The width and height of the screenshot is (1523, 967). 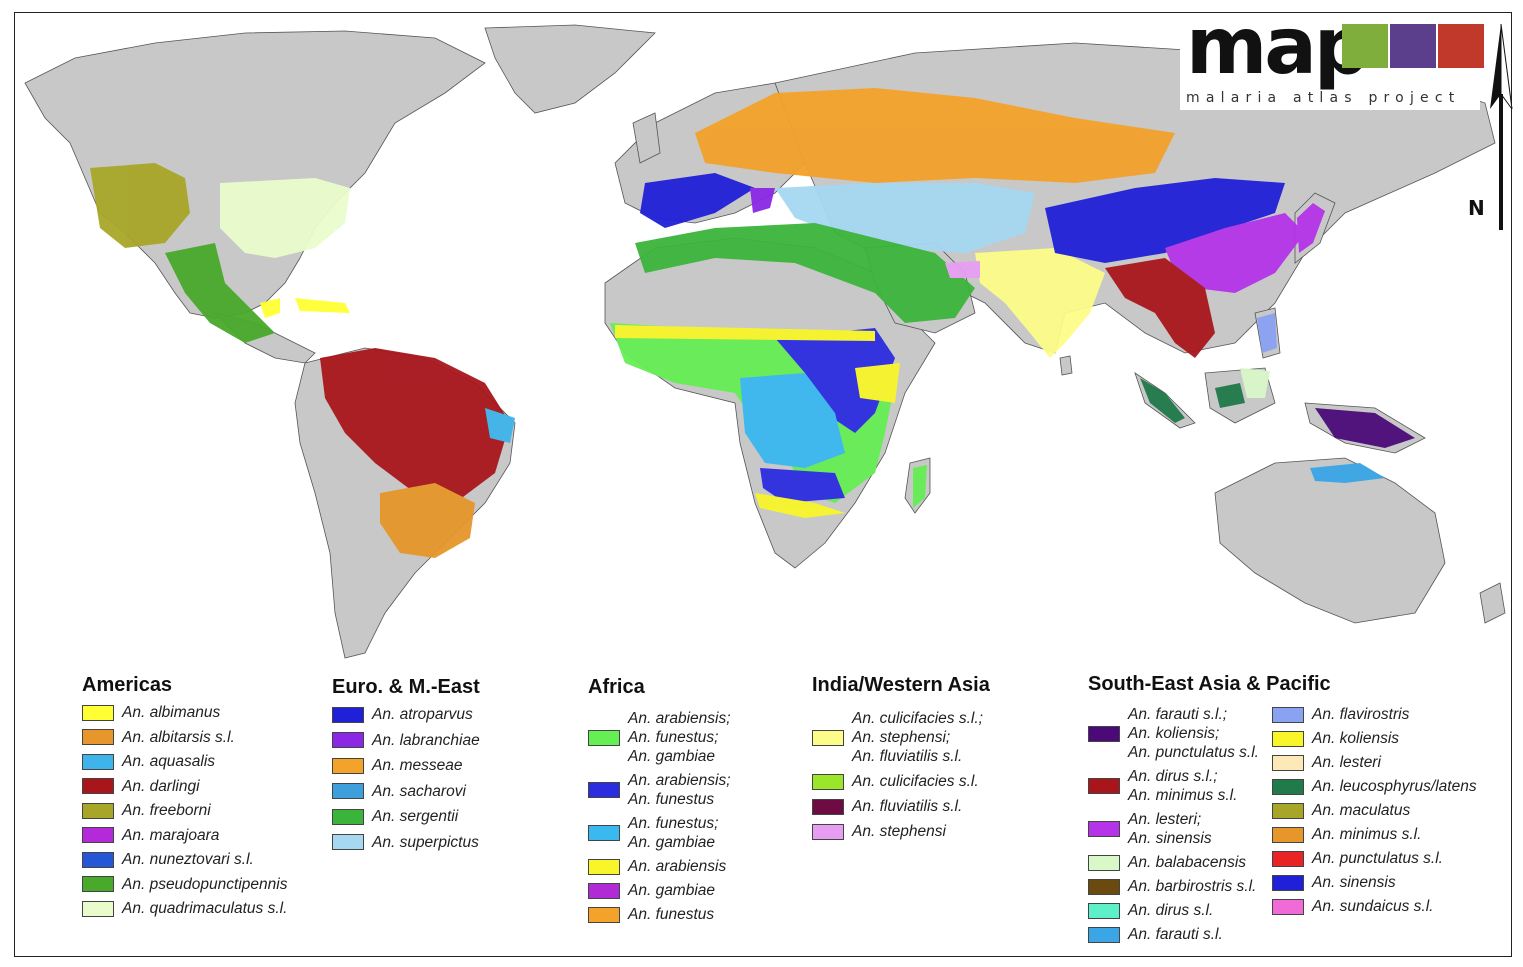 What do you see at coordinates (762, 200) in the screenshot?
I see `range-labranchiae` at bounding box center [762, 200].